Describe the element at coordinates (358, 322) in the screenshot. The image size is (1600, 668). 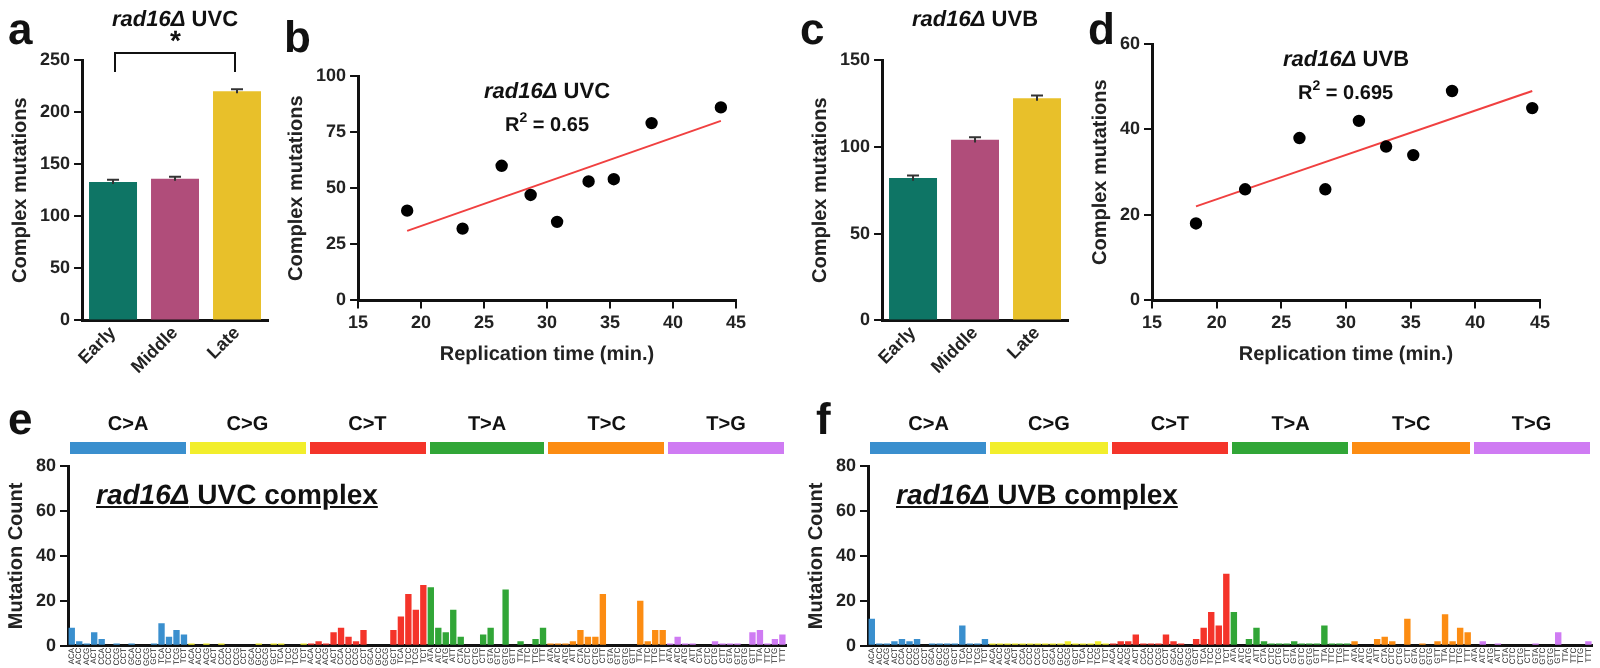
I see `x-tick-label: 15` at that location.